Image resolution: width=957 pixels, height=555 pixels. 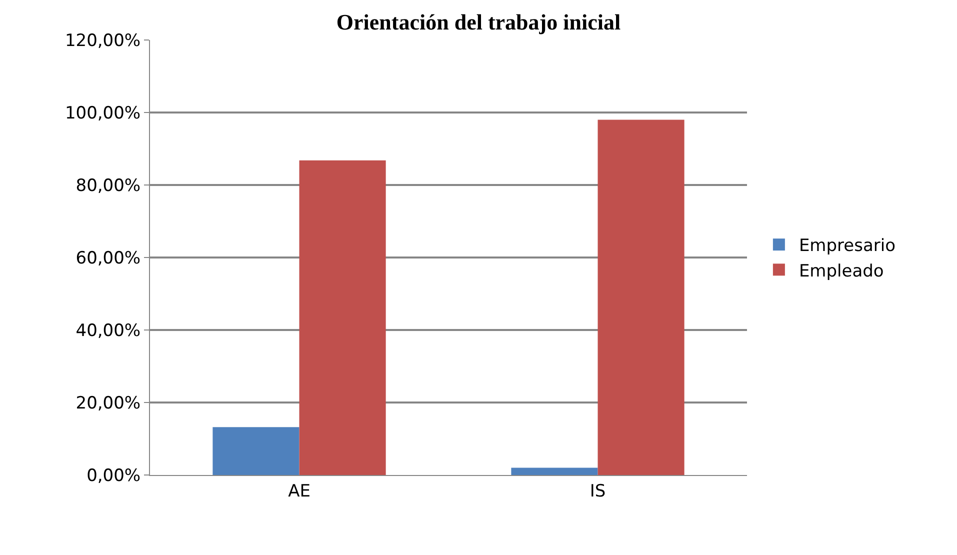 I want to click on y-tick-label: 100,00%, so click(x=102, y=113).